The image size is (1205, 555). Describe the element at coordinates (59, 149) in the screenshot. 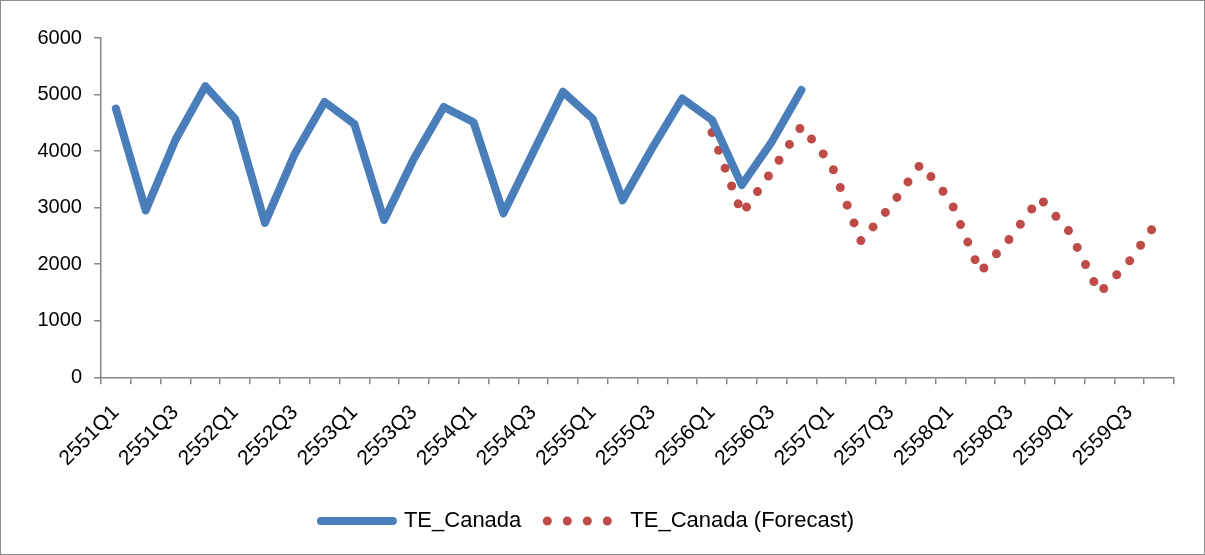

I see `y-tick-label: 4000` at that location.